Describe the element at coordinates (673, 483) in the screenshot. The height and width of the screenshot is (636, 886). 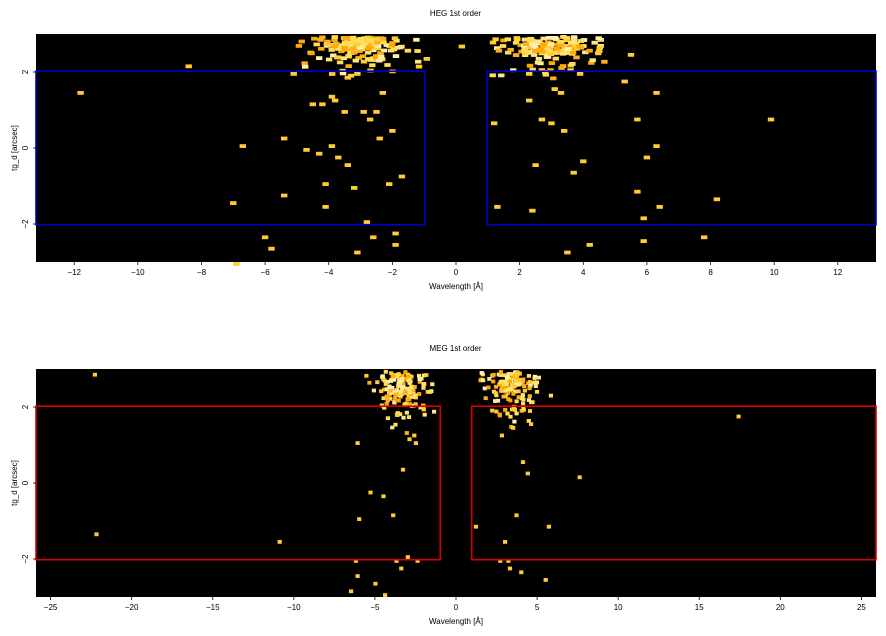
I see `meg-region-right` at that location.